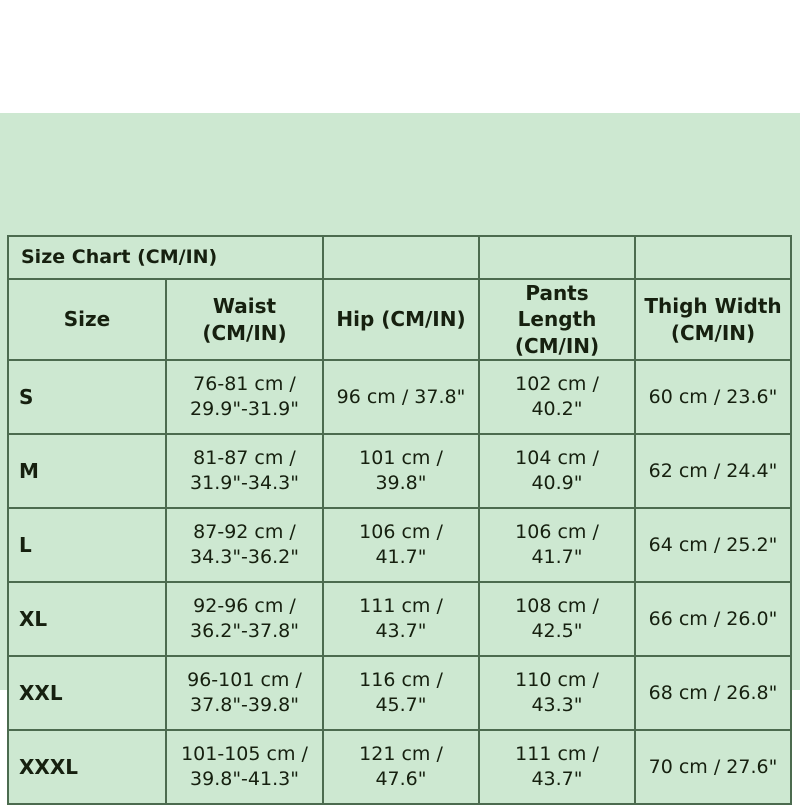 The width and height of the screenshot is (800, 805). I want to click on cell-waist: 101-105 cm / 39.8"-41.3", so click(244, 767).